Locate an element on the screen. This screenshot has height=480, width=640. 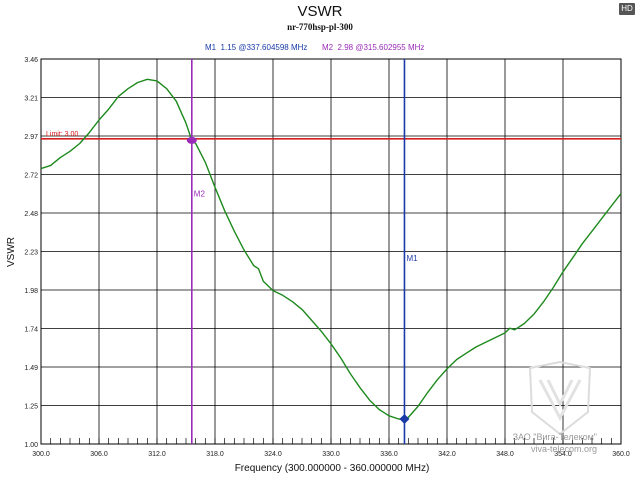
limit-label: Limit: 3.00 is located at coordinates (62, 134).